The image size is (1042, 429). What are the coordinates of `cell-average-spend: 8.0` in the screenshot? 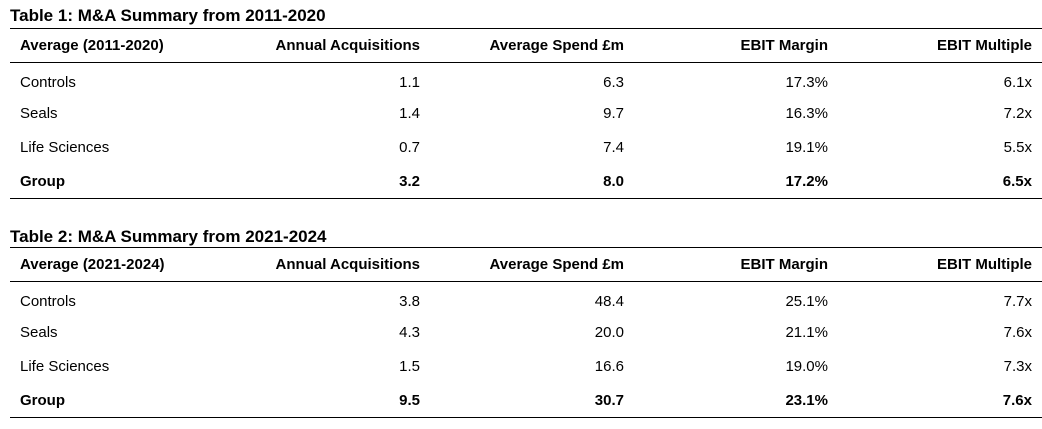 It's located at (534, 181).